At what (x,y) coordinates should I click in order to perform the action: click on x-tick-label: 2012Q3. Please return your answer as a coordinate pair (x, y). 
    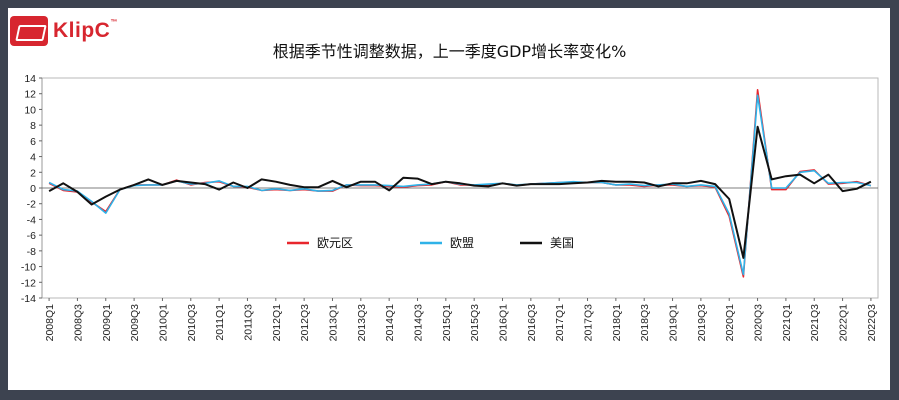
    Looking at the image, I should click on (305, 323).